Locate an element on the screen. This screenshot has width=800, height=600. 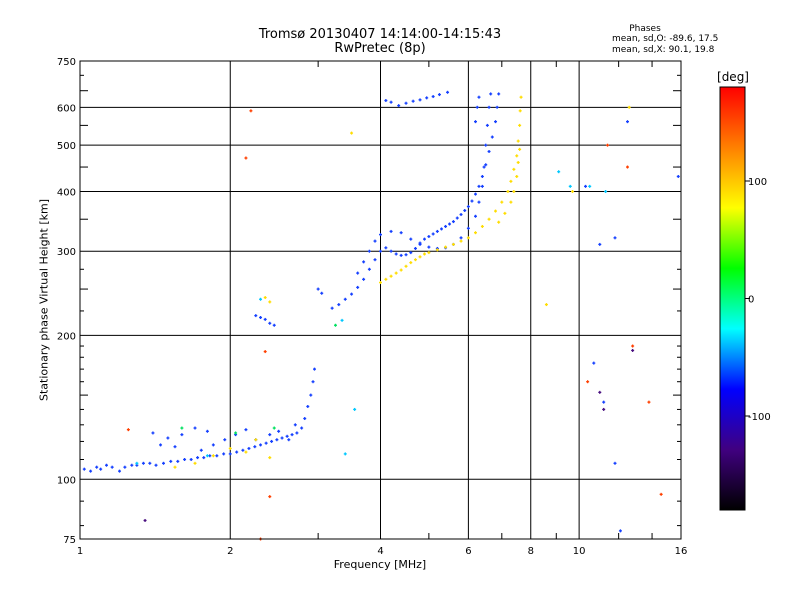
chart-subtitle: RwPretec (8p) is located at coordinates (380, 48).